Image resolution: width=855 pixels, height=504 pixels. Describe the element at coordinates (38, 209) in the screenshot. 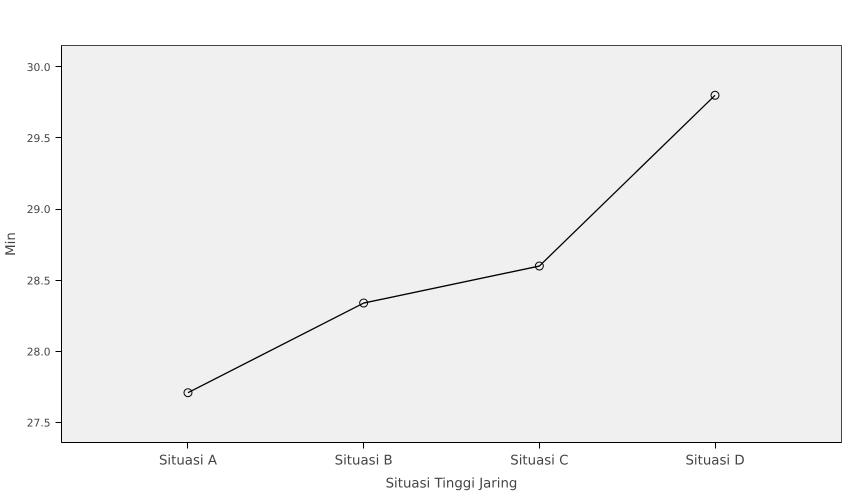

I see `y-tick-label: 29.0` at that location.